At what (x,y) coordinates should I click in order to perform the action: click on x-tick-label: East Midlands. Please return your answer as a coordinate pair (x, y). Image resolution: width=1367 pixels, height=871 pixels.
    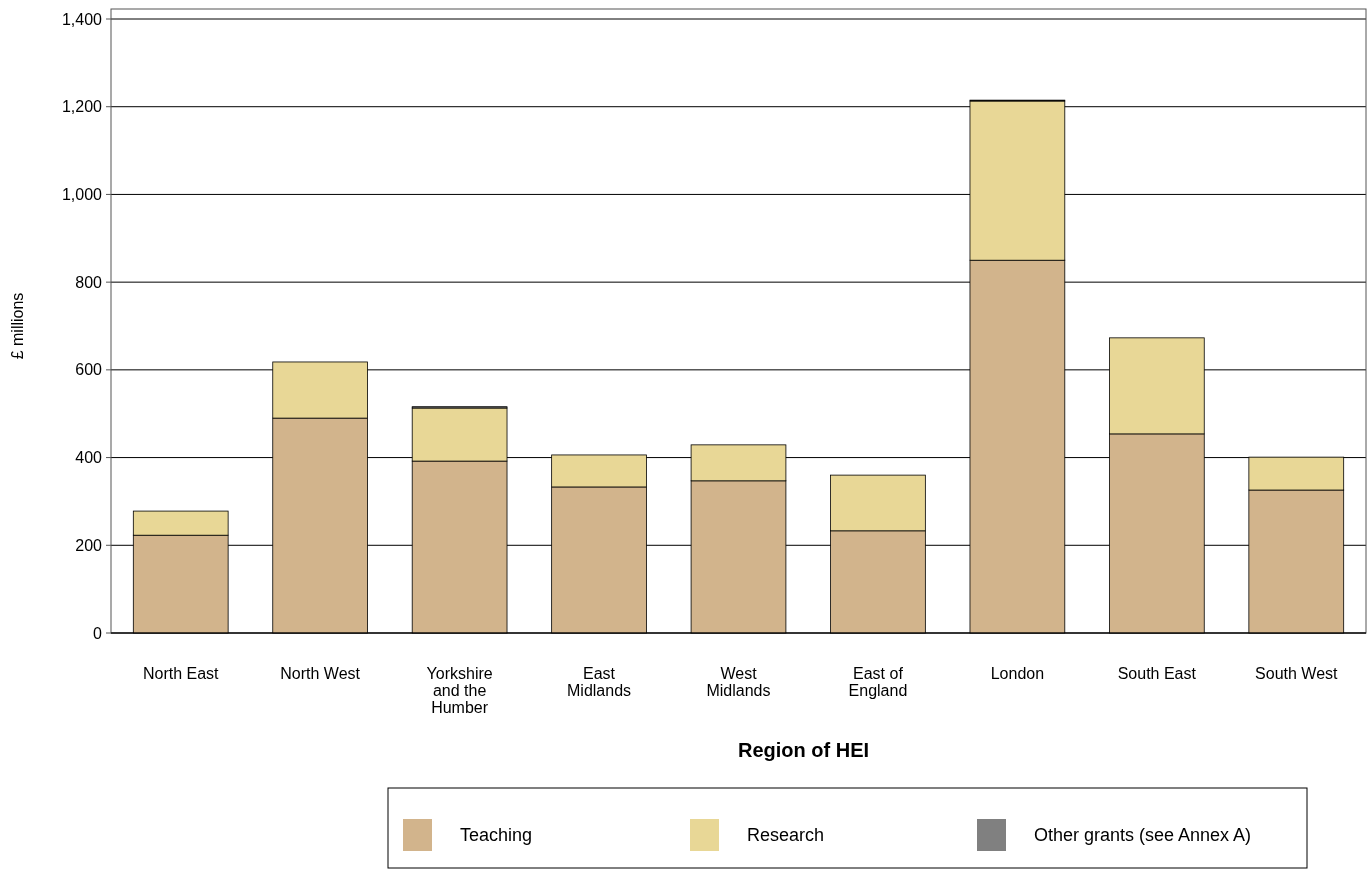
    Looking at the image, I should click on (599, 682).